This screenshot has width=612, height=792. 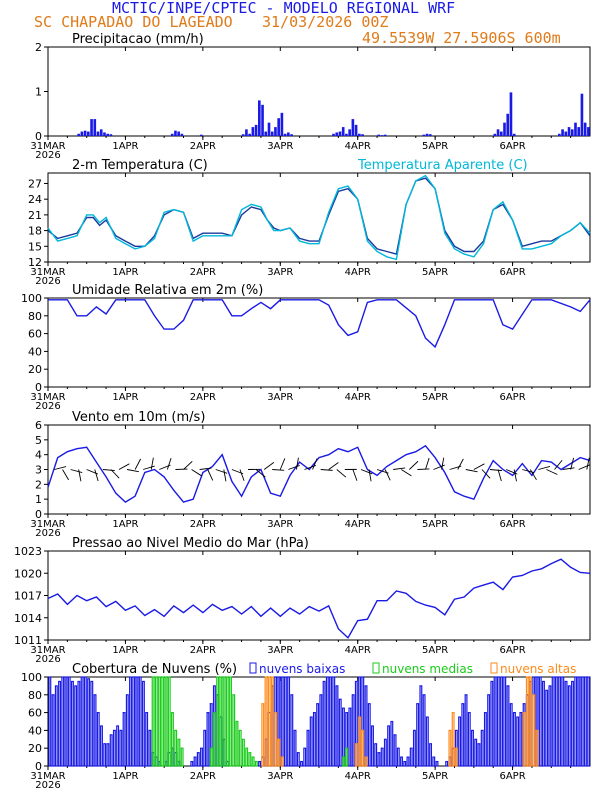 What do you see at coordinates (512, 272) in the screenshot?
I see `temp-xtick-label: 6APR` at bounding box center [512, 272].